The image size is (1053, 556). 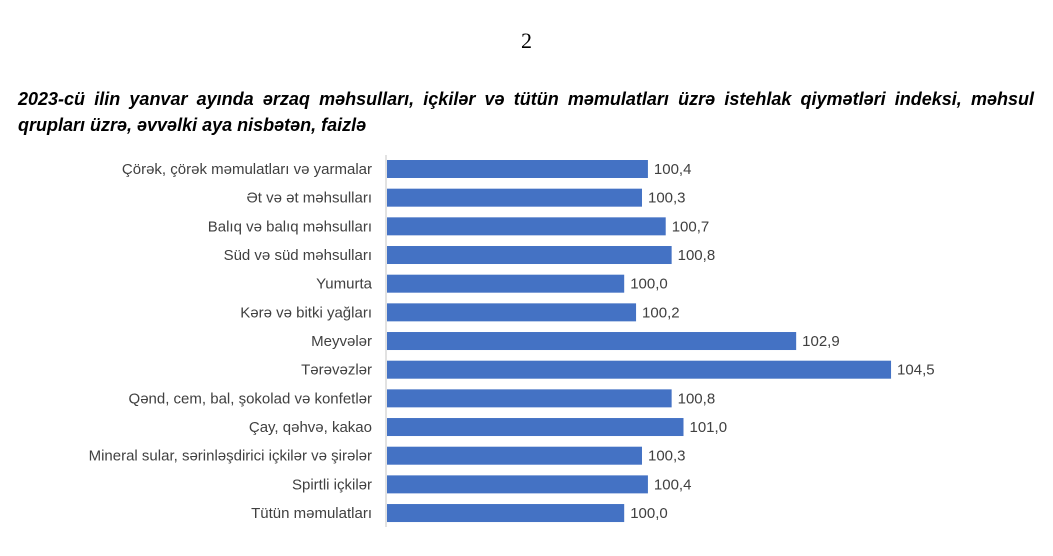 What do you see at coordinates (341, 341) in the screenshot?
I see `category-label: Meyvələr` at bounding box center [341, 341].